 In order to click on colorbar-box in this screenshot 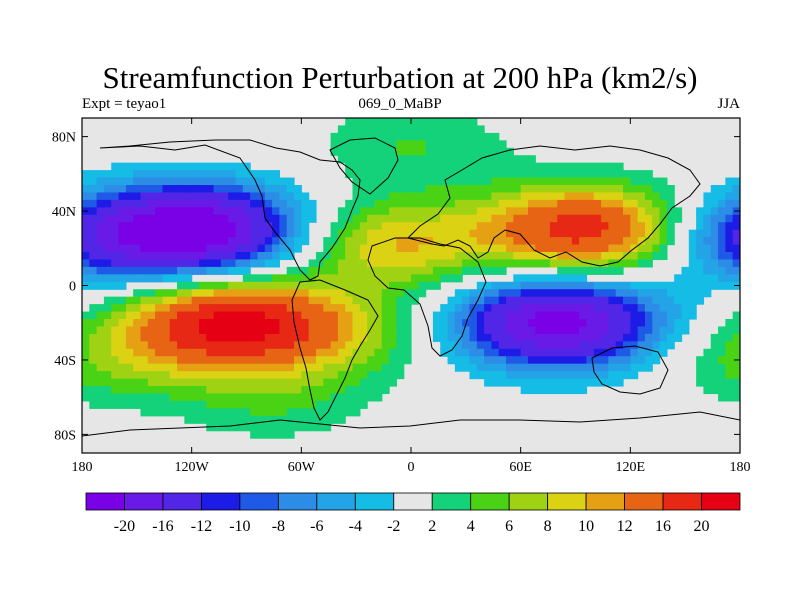, I will do `click(528, 501)`.